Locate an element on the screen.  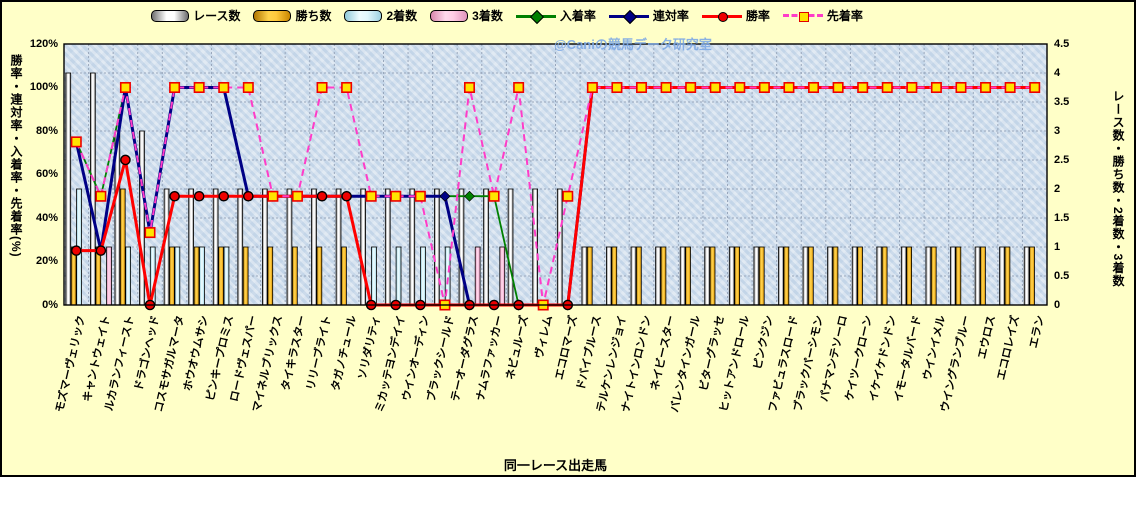
legend-marker-circle-icon is located at coordinates (722, 16).